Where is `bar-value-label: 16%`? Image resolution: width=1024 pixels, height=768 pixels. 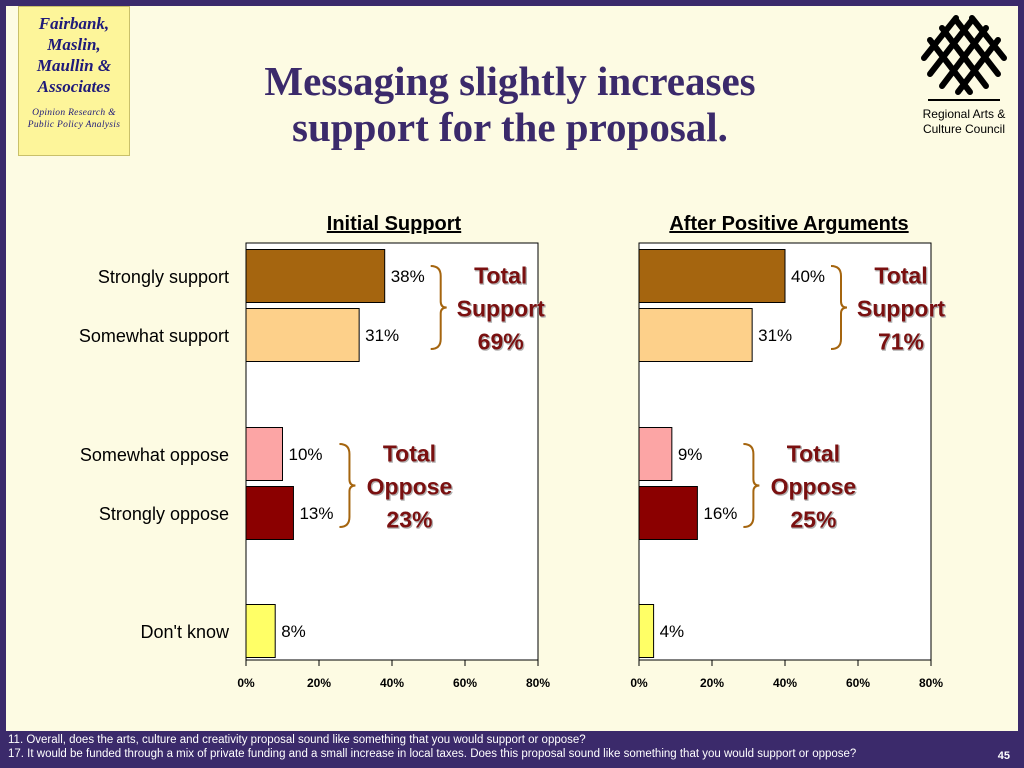
bar-value-label: 16% is located at coordinates (720, 513).